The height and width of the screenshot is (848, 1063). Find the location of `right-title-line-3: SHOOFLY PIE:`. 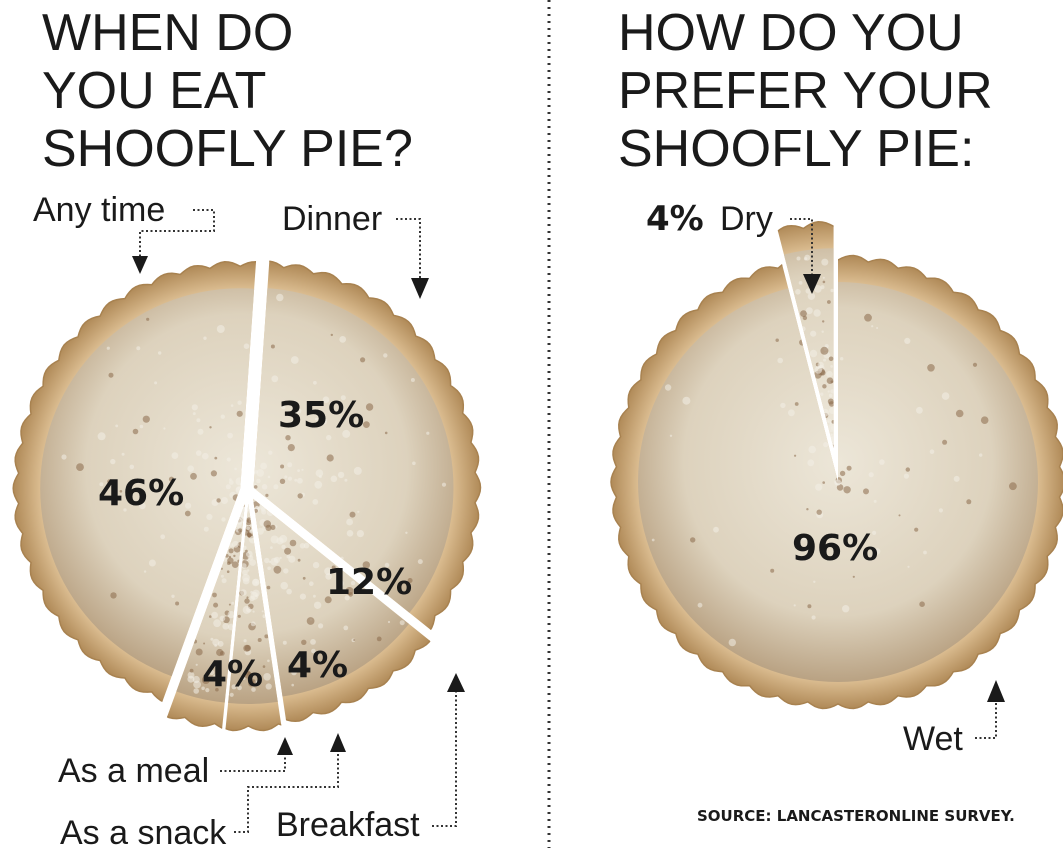

right-title-line-3: SHOOFLY PIE: is located at coordinates (796, 149).